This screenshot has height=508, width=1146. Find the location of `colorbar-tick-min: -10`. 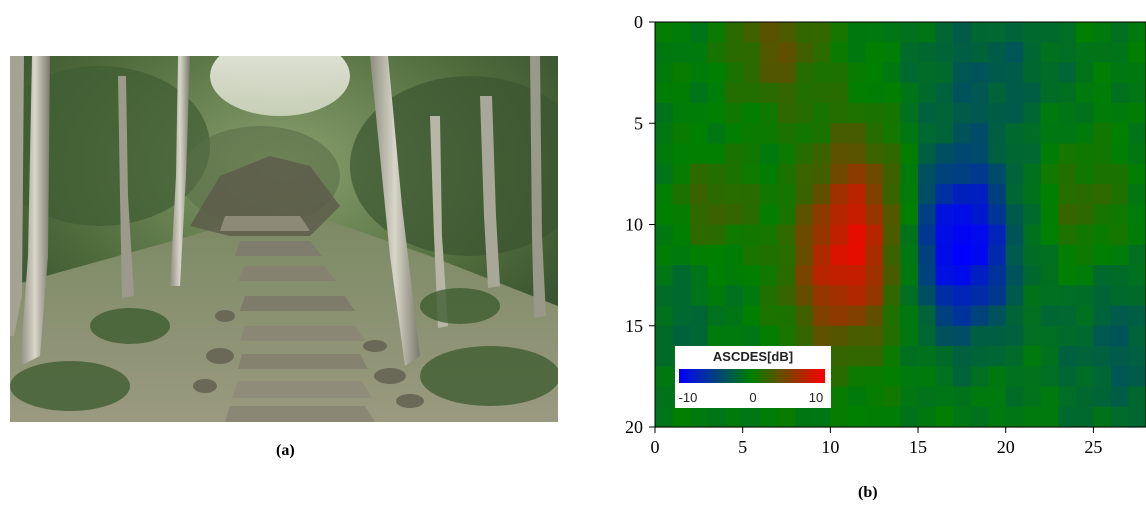

colorbar-tick-min: -10 is located at coordinates (688, 397).